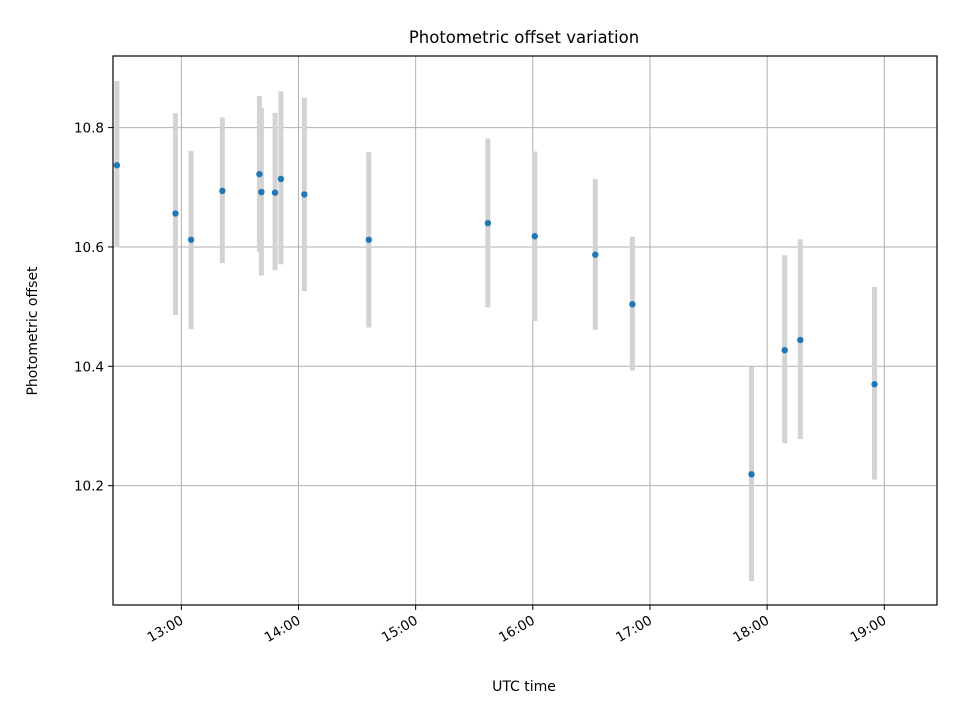 This screenshot has height=720, width=960. I want to click on x-tick-label: 19:00, so click(869, 629).